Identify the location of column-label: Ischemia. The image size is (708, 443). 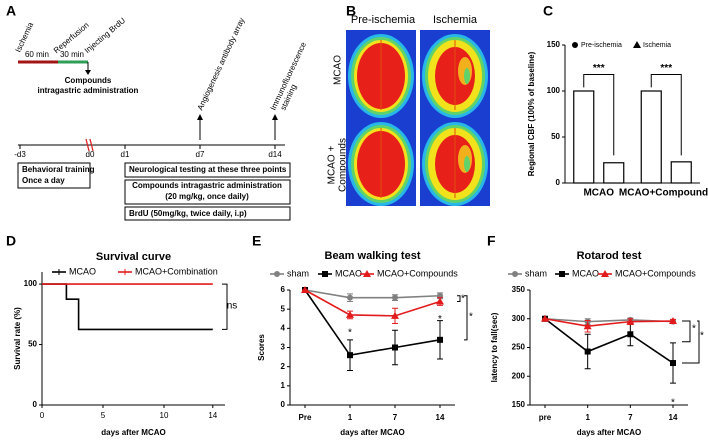
(455, 20).